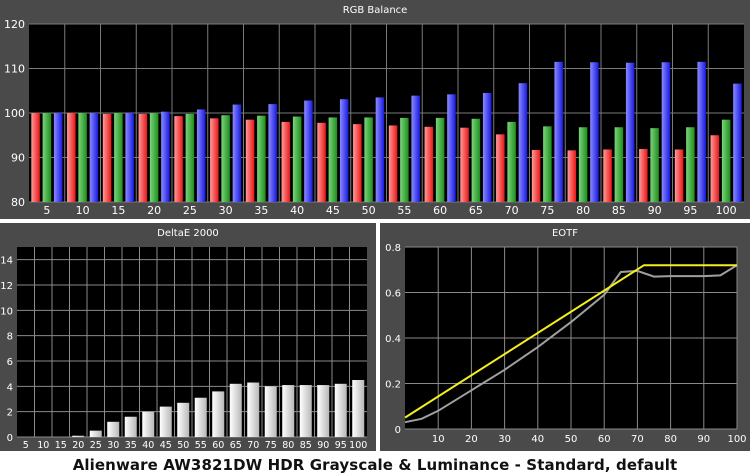 Image resolution: width=750 pixels, height=476 pixels. What do you see at coordinates (188, 233) in the screenshot?
I see `chart-title: DeltaE 2000` at bounding box center [188, 233].